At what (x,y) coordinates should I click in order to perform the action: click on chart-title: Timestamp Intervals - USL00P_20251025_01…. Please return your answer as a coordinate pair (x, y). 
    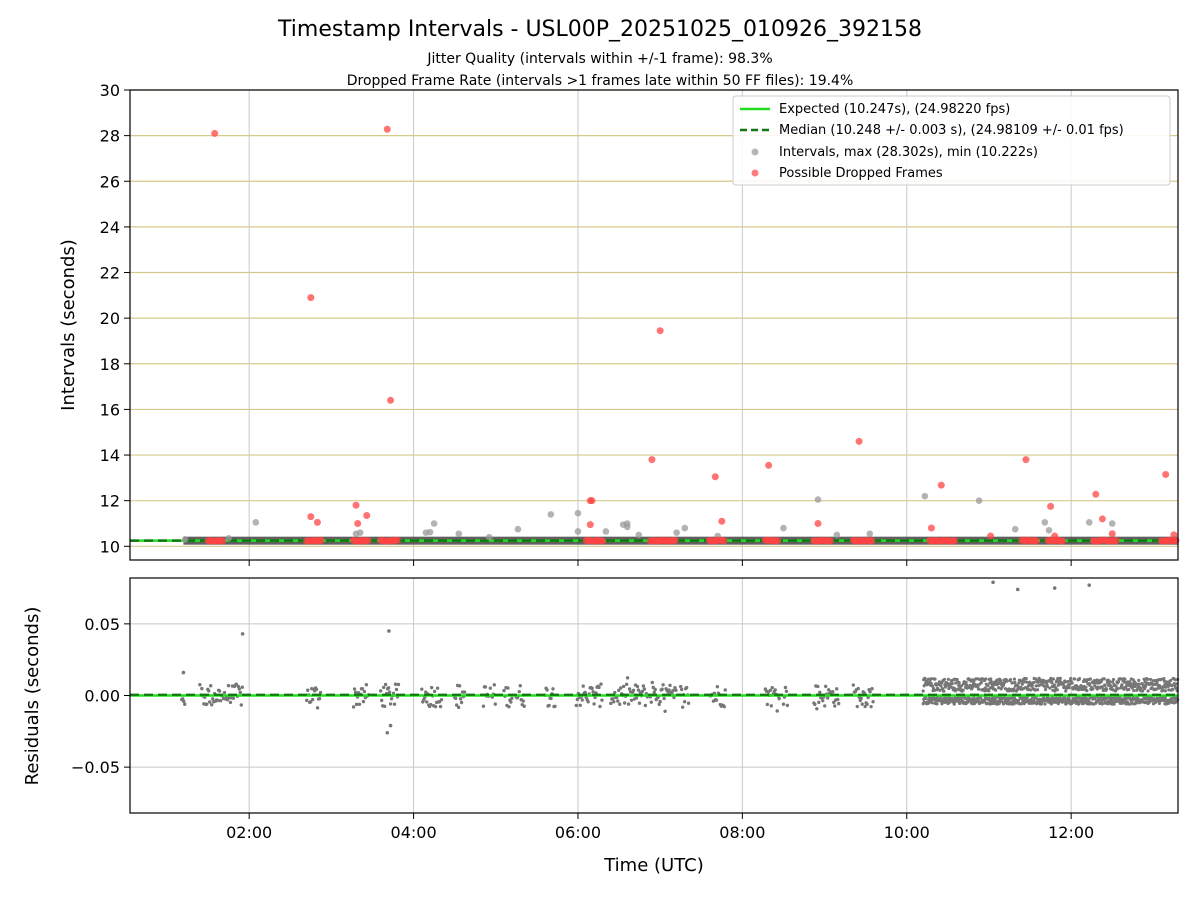
    Looking at the image, I should click on (599, 29).